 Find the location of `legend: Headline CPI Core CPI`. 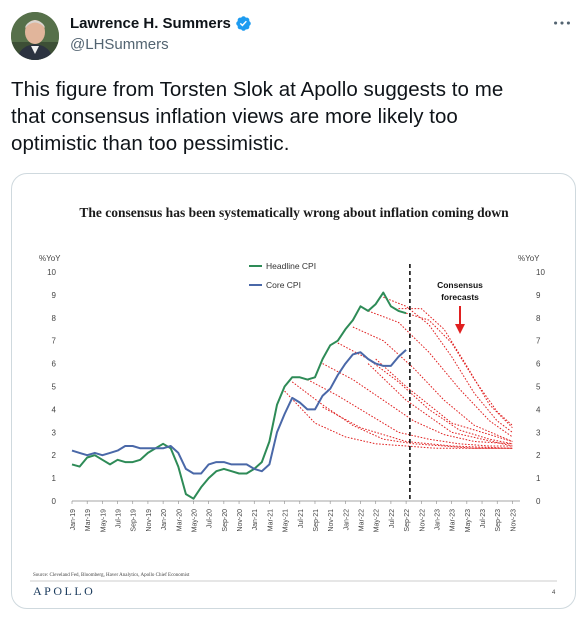

legend: Headline CPI Core CPI is located at coordinates (282, 275).